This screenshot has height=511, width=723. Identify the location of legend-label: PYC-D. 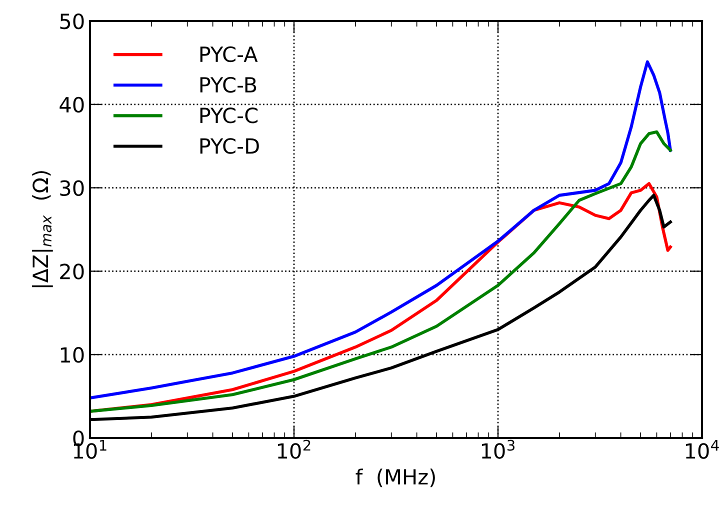
(229, 146).